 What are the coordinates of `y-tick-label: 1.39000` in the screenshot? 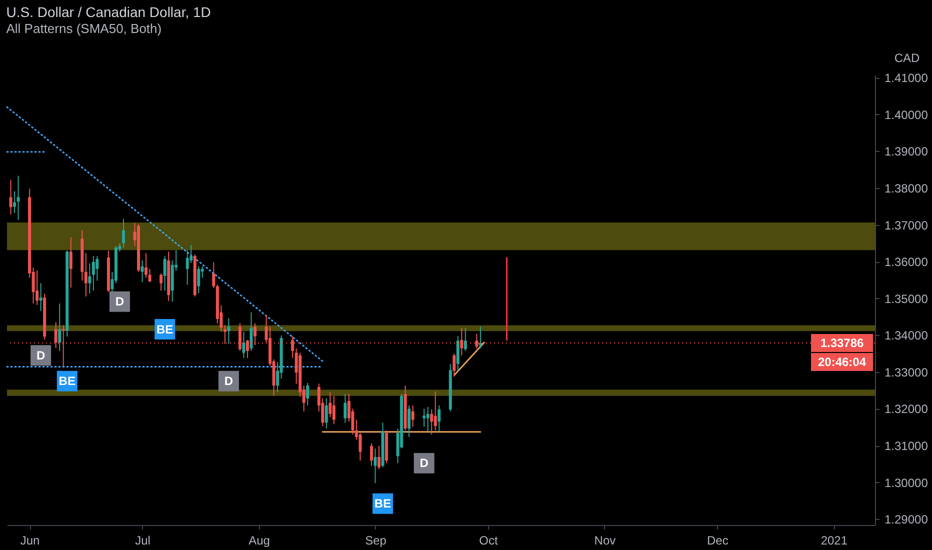 It's located at (906, 151).